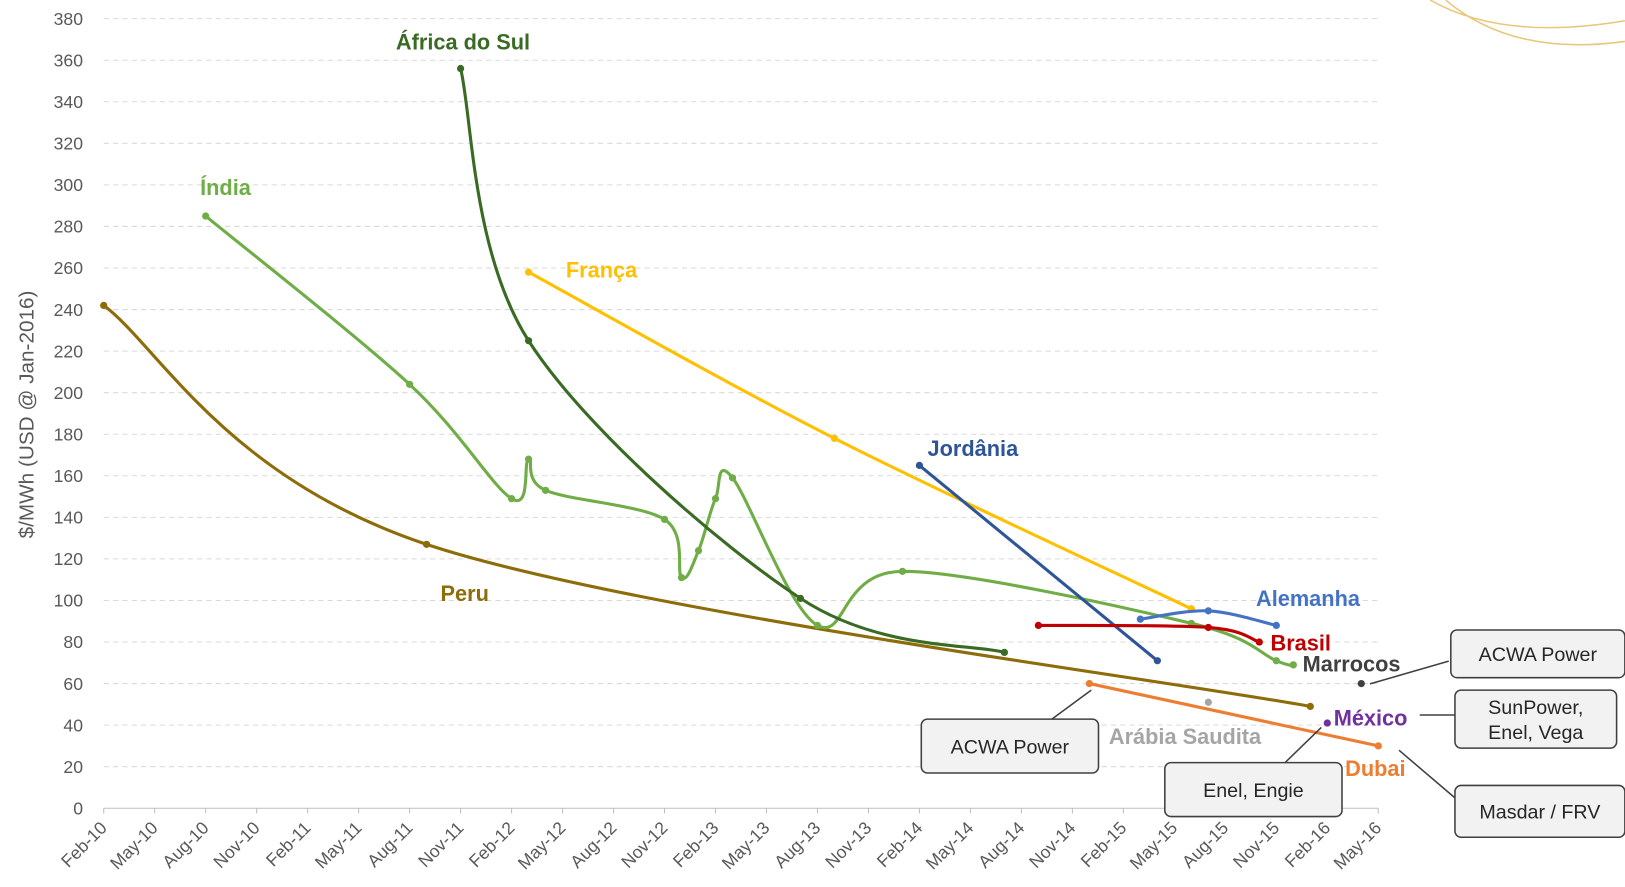 Image resolution: width=1625 pixels, height=887 pixels. What do you see at coordinates (492, 845) in the screenshot?
I see `x-tick-label: Feb-12` at bounding box center [492, 845].